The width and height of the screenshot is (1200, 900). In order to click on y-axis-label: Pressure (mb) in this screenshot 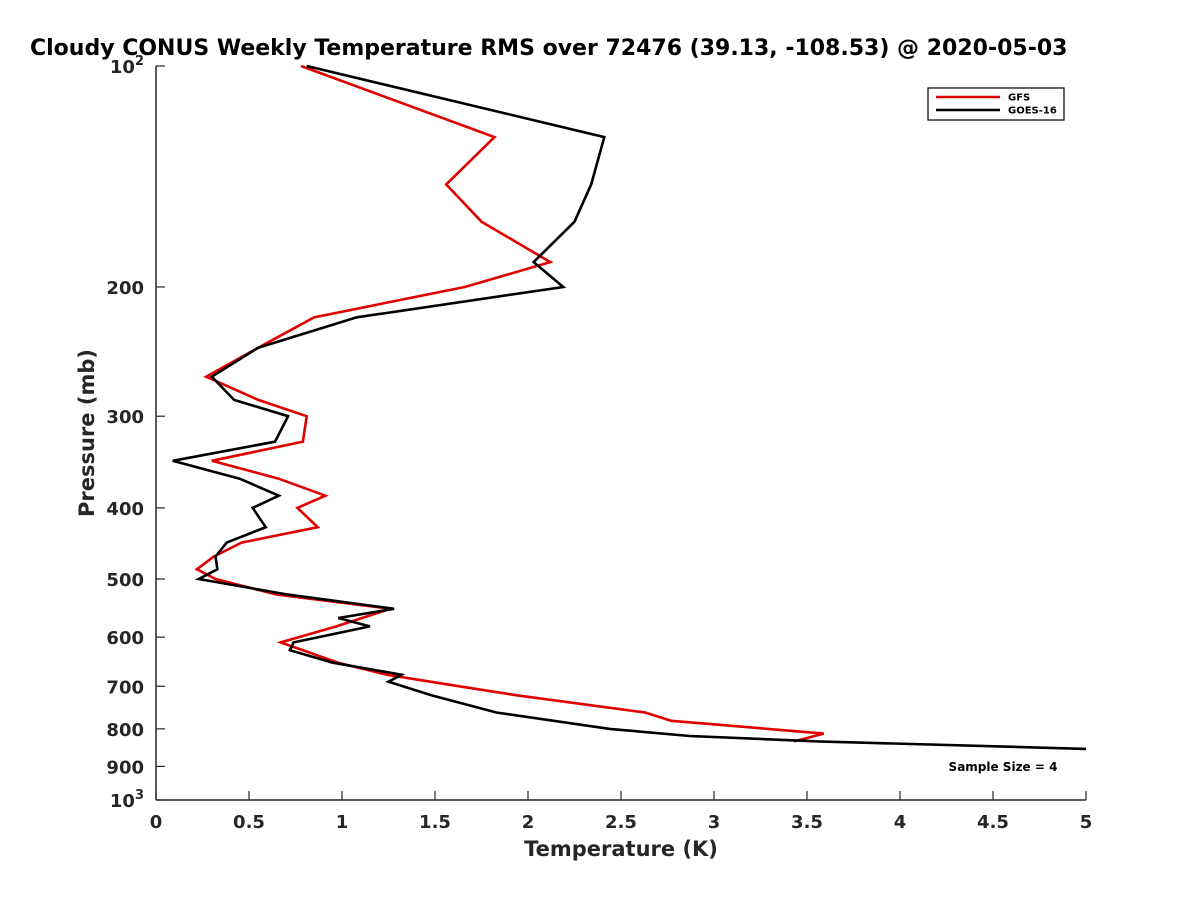, I will do `click(87, 433)`.